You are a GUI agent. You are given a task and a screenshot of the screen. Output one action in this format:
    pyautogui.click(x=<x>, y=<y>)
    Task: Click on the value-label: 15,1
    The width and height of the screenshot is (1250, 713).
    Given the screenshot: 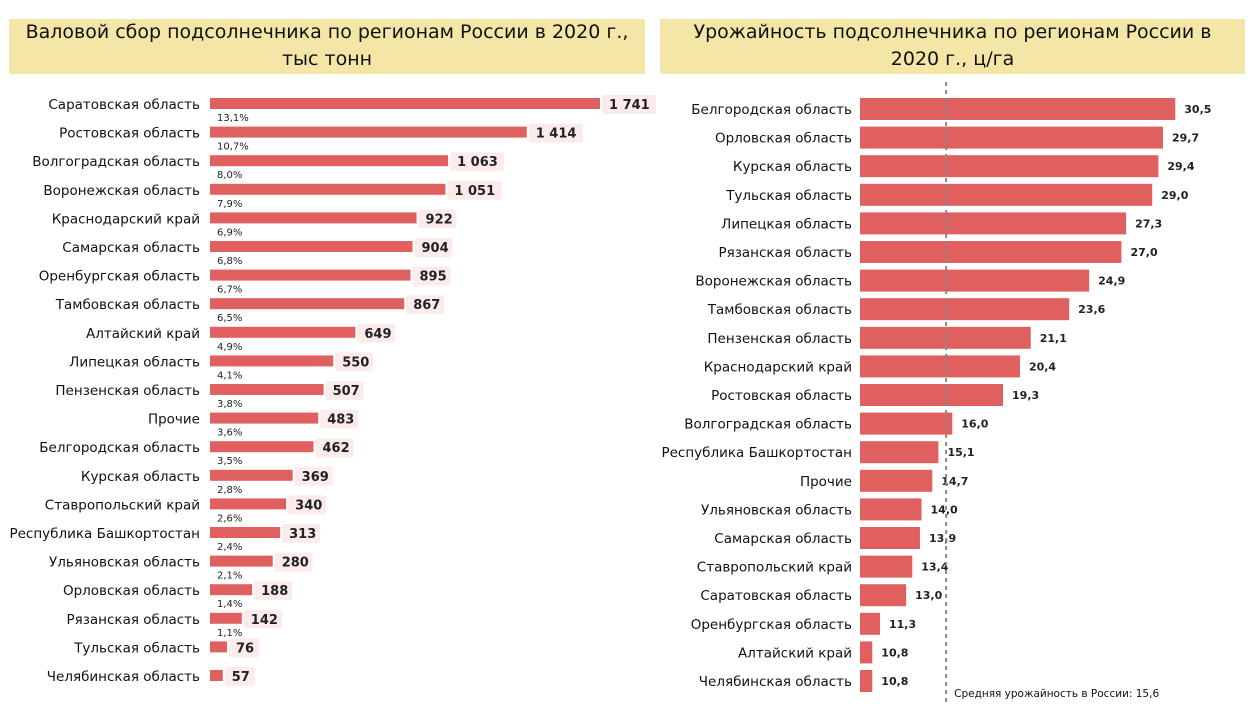 What is the action you would take?
    pyautogui.click(x=960, y=452)
    